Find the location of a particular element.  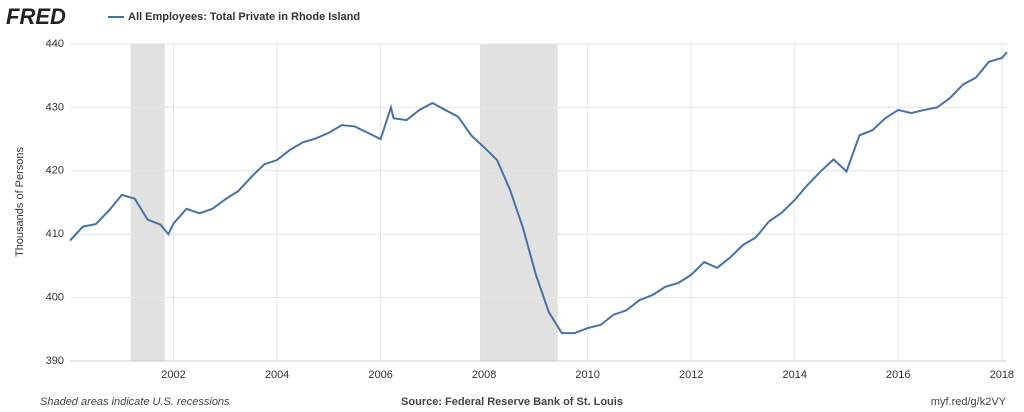

x-tick-label: 2006 is located at coordinates (380, 375).